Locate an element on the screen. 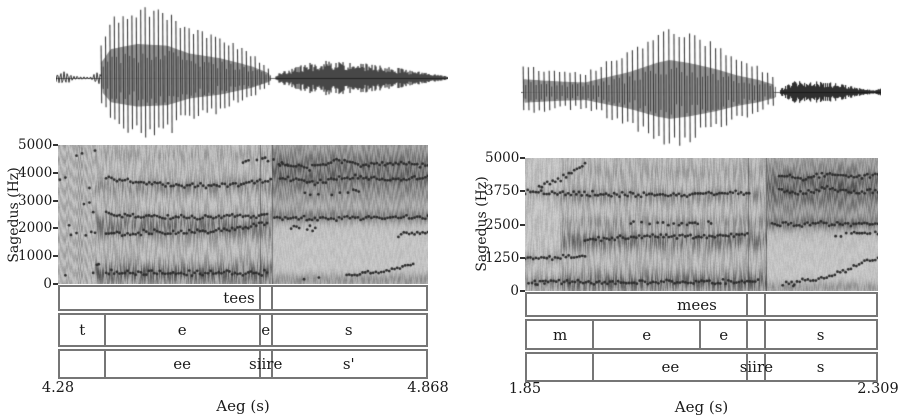 The height and width of the screenshot is (419, 910). textgrid-tier-row: ee siire s' is located at coordinates (243, 364).